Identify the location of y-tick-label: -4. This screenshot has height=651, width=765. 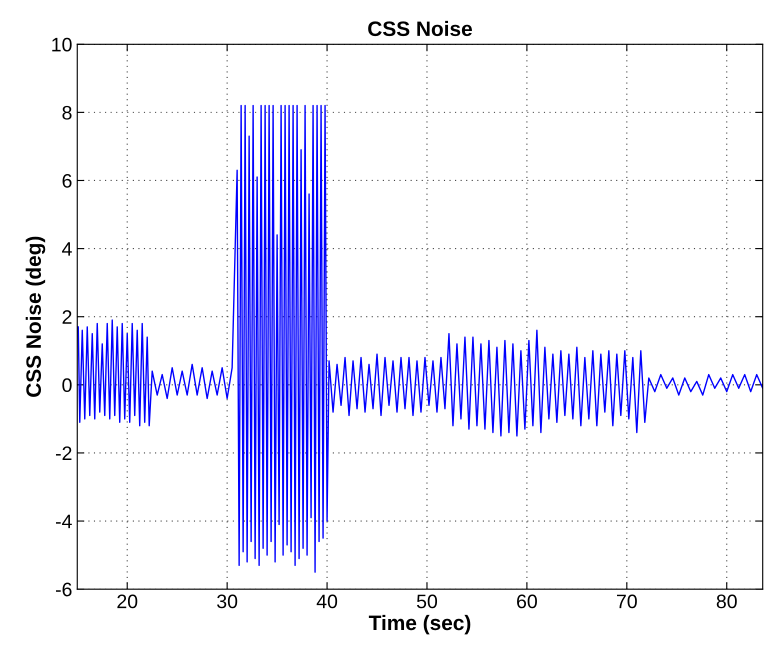
(64, 521).